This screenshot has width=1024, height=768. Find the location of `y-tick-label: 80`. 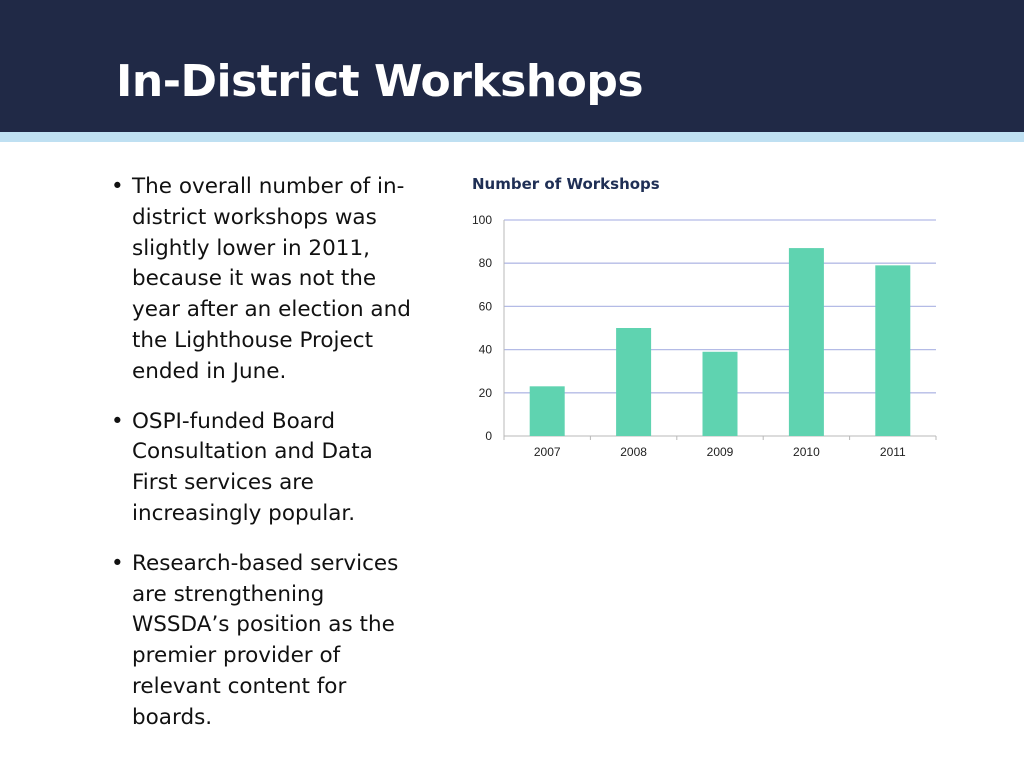

y-tick-label: 80 is located at coordinates (486, 263).